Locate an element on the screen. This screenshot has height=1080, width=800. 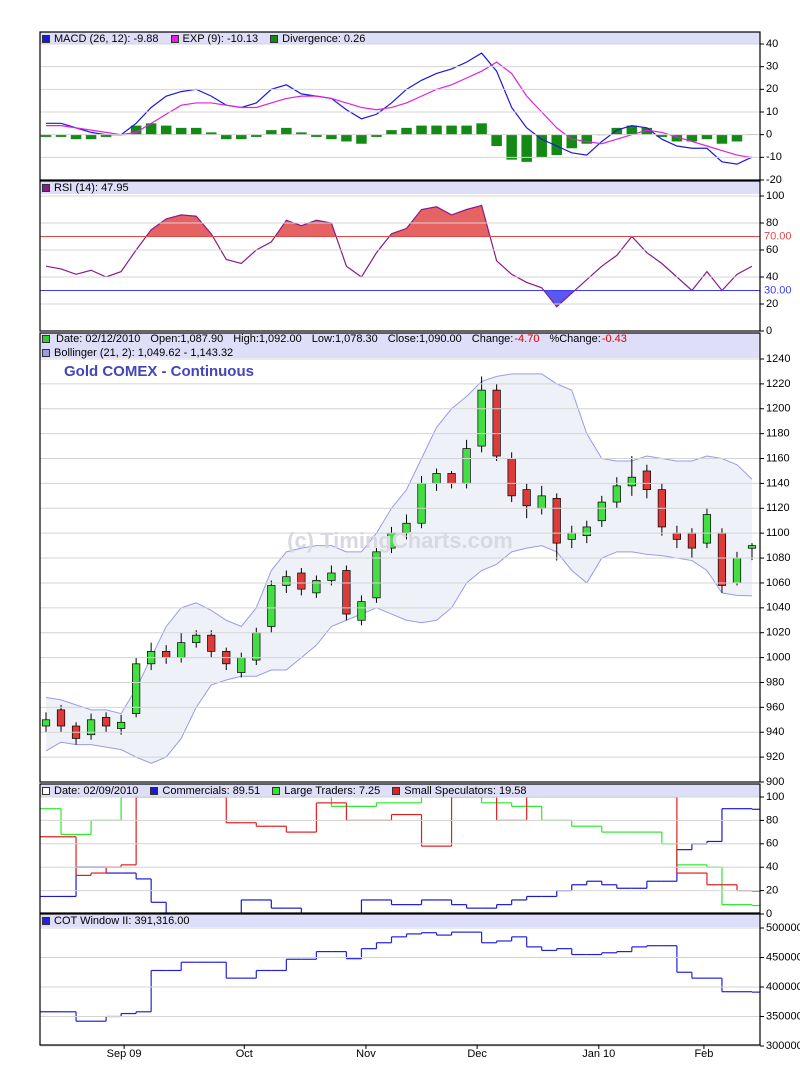
info-text: Change: is located at coordinates (492, 339).